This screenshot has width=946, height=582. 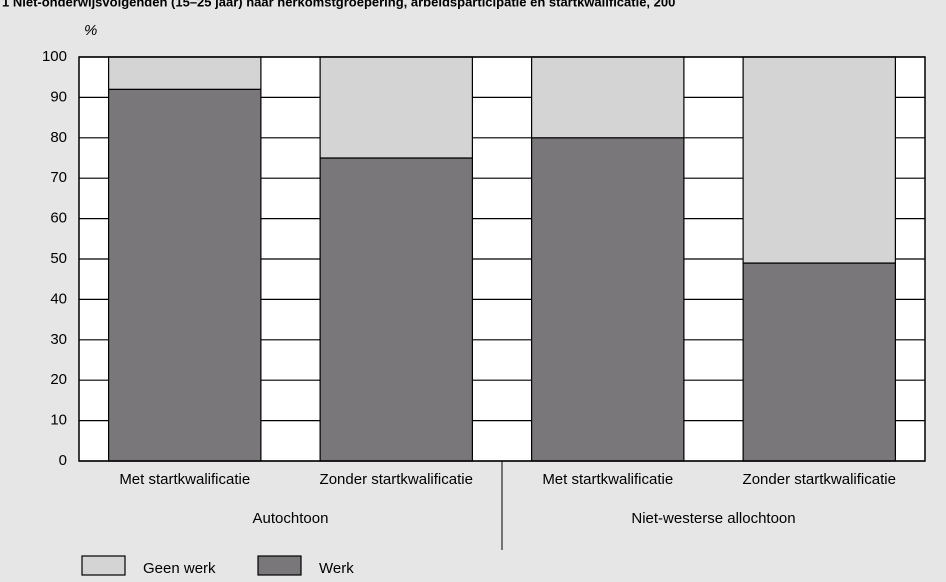 I want to click on legend-label: Geen werk, so click(x=179, y=568).